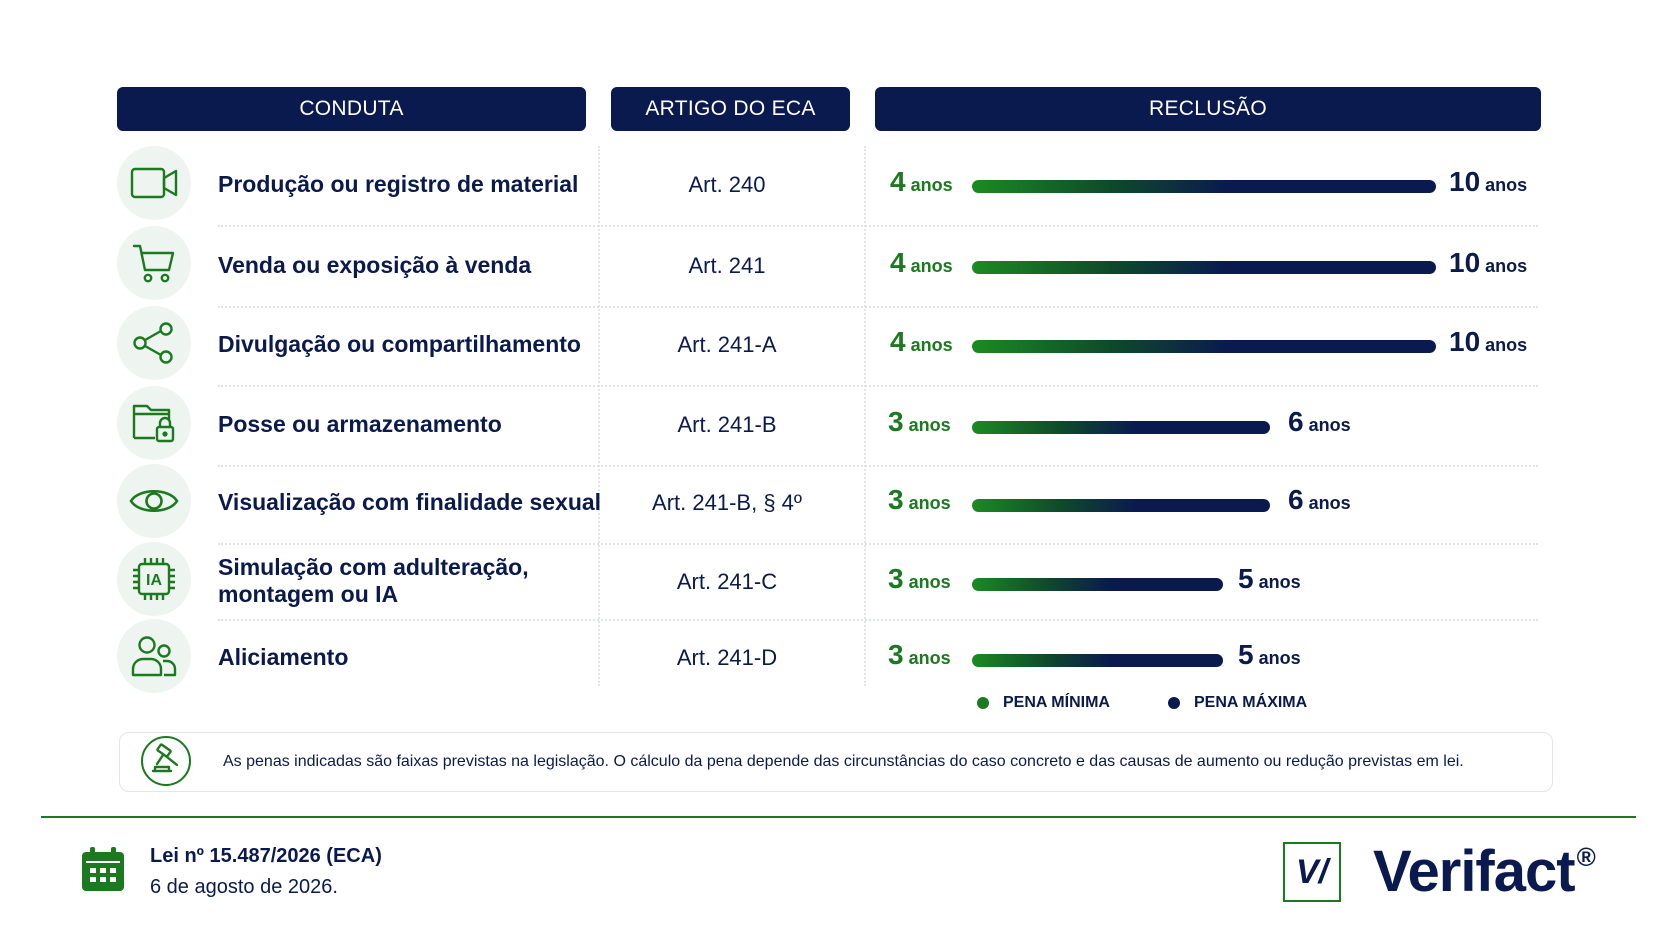  Describe the element at coordinates (727, 581) in the screenshot. I see `artigo-label: Art. 241-C` at that location.